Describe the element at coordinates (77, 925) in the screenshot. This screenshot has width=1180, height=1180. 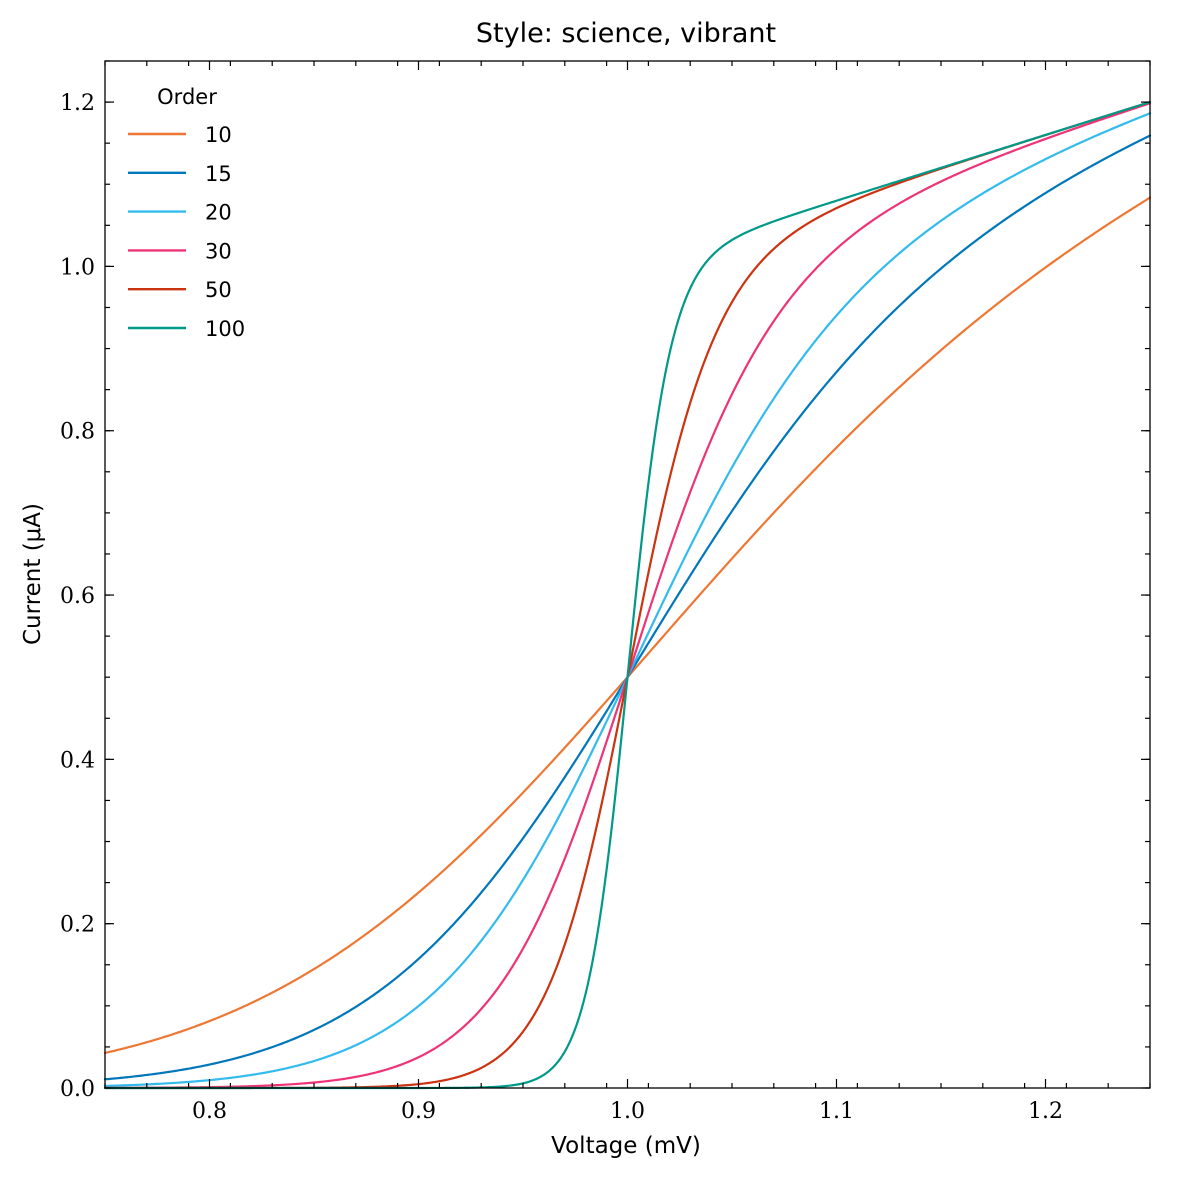
I see `y-tick-label: 0.2` at that location.